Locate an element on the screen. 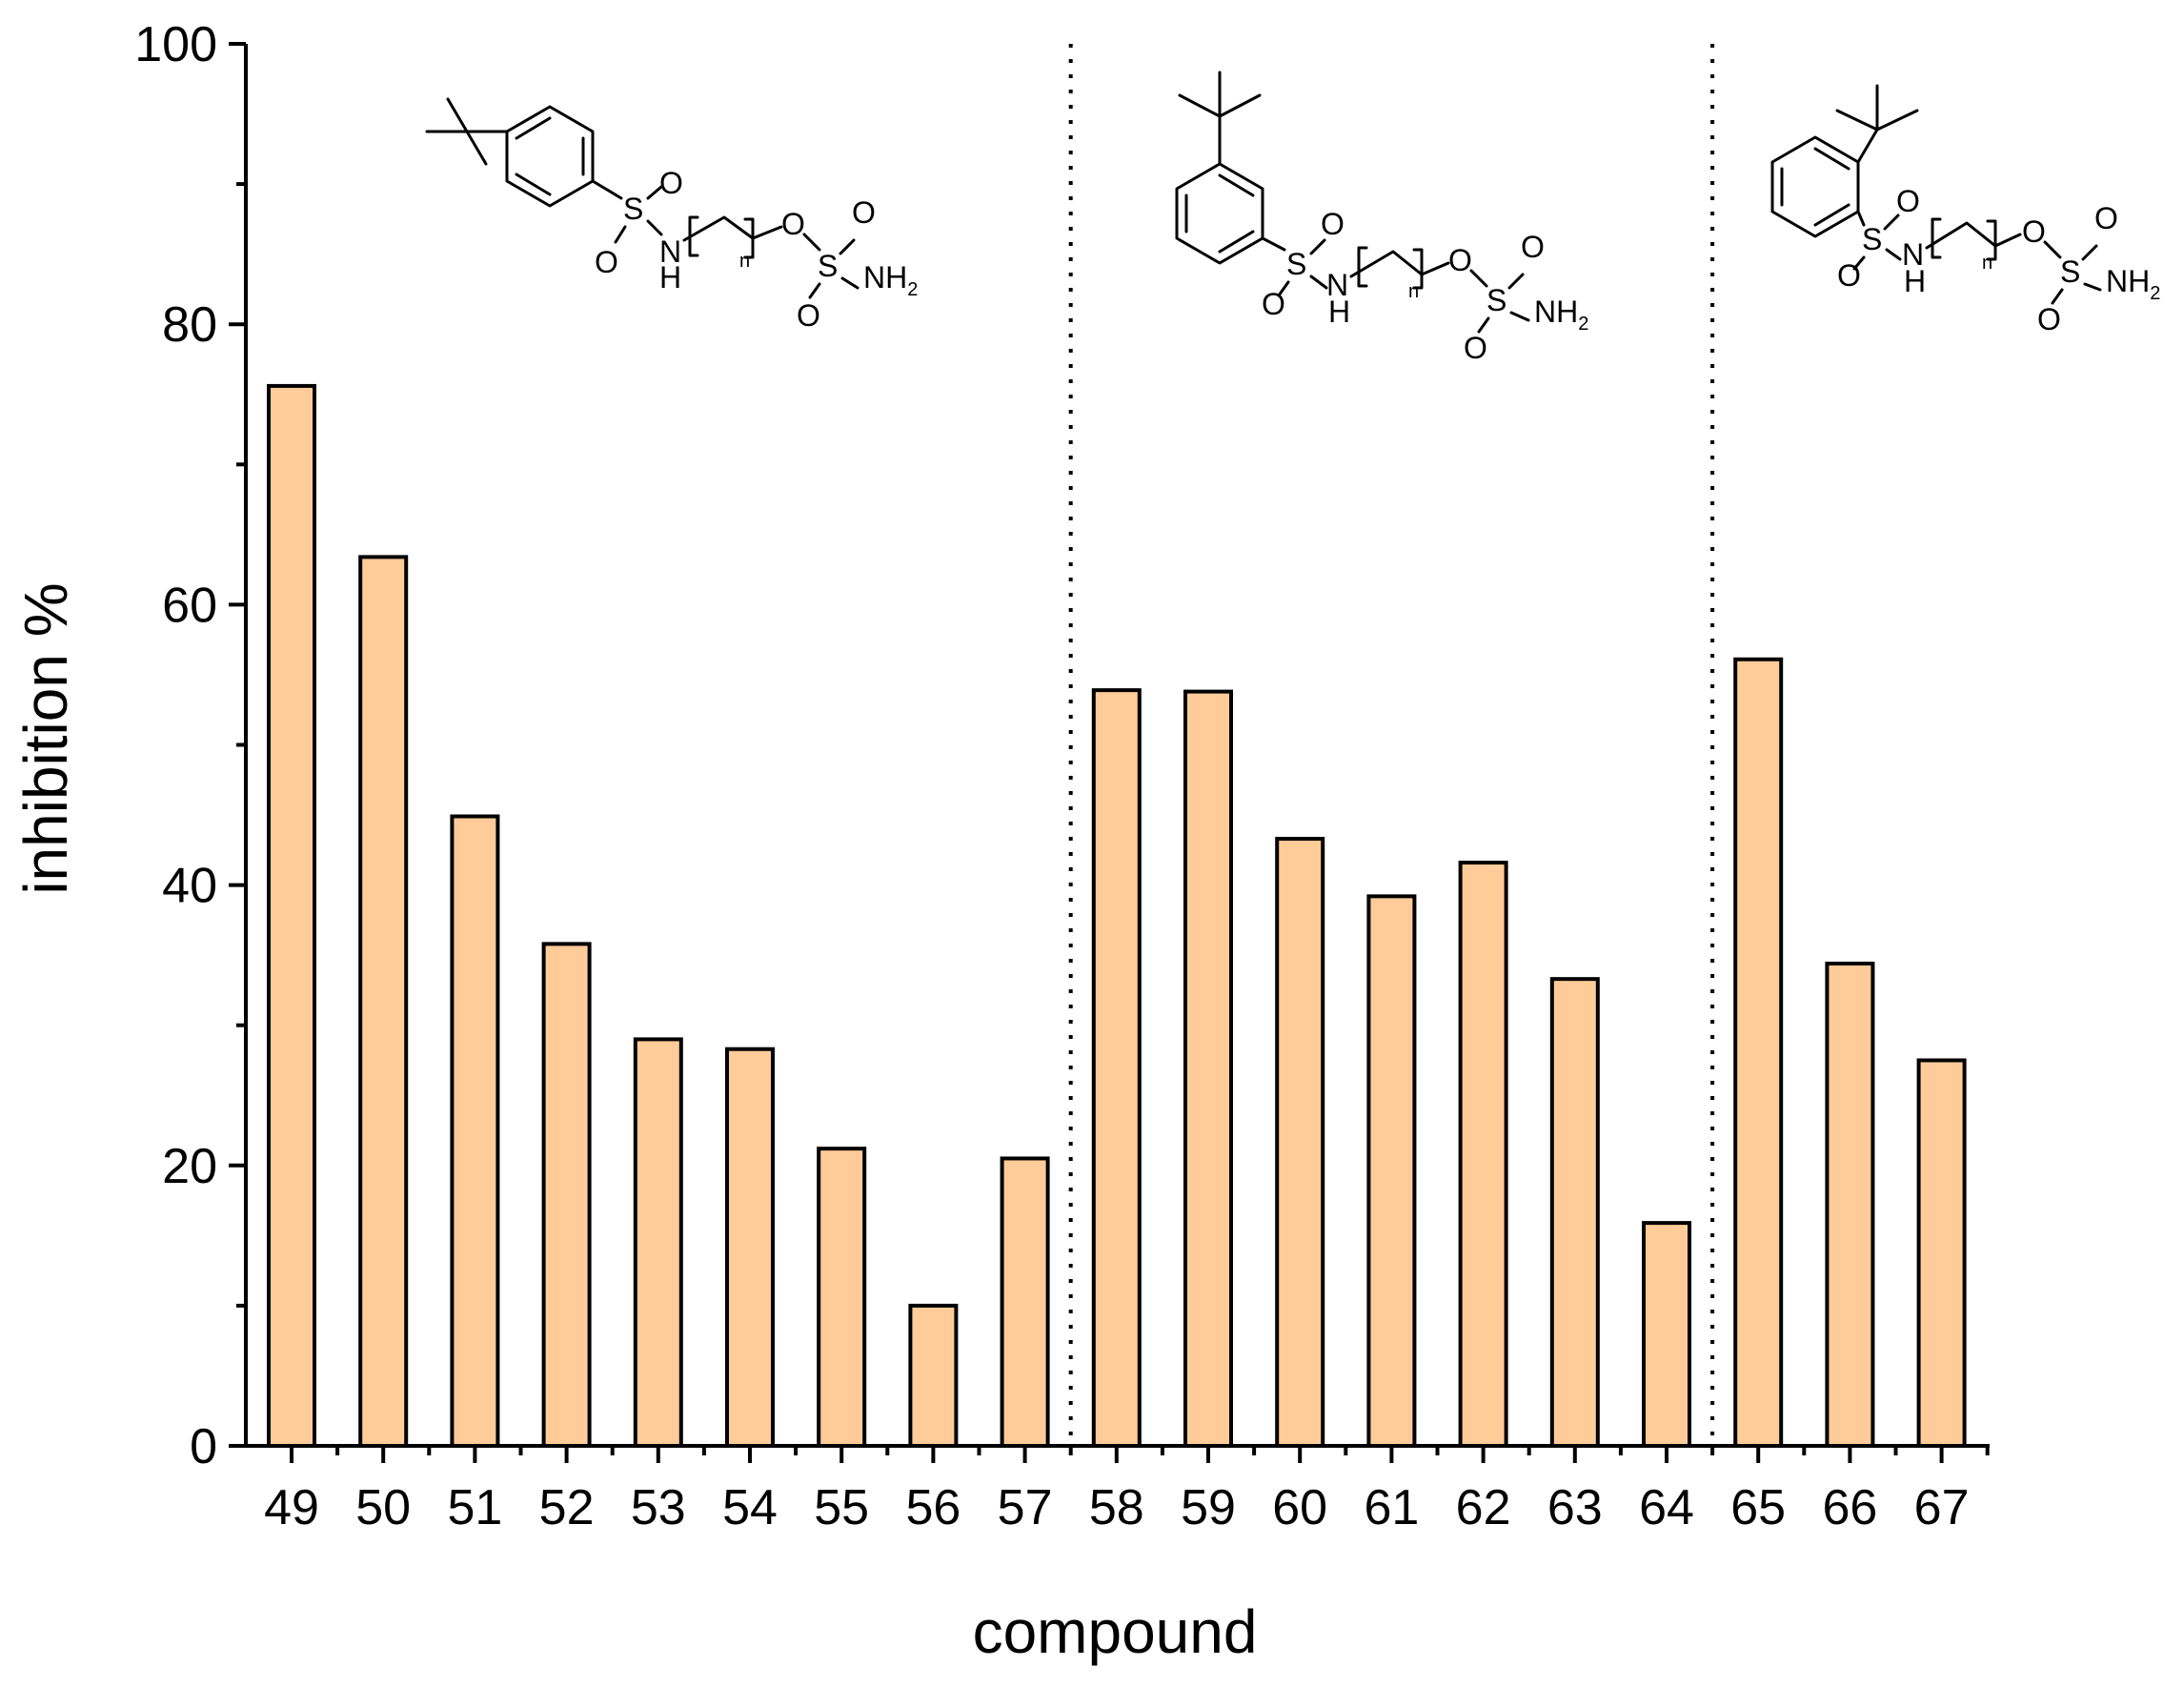 Image resolution: width=2184 pixels, height=1687 pixels. structure-meta: S O O N H n O S O O NH2 is located at coordinates (1382, 218).